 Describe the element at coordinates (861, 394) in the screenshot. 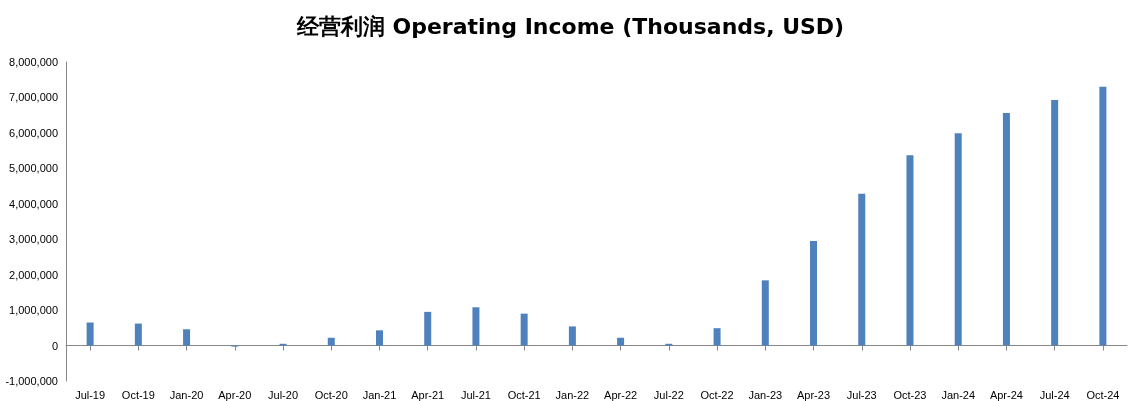

I see `x-tick-label: Jul-23` at that location.